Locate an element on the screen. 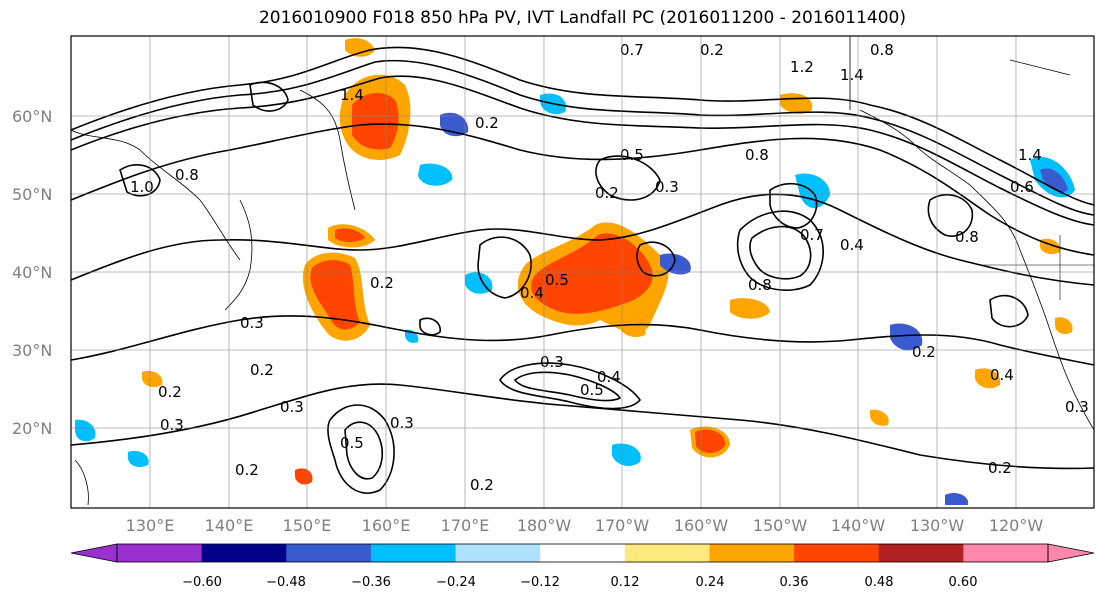  lon-label: 170°W is located at coordinates (622, 525).